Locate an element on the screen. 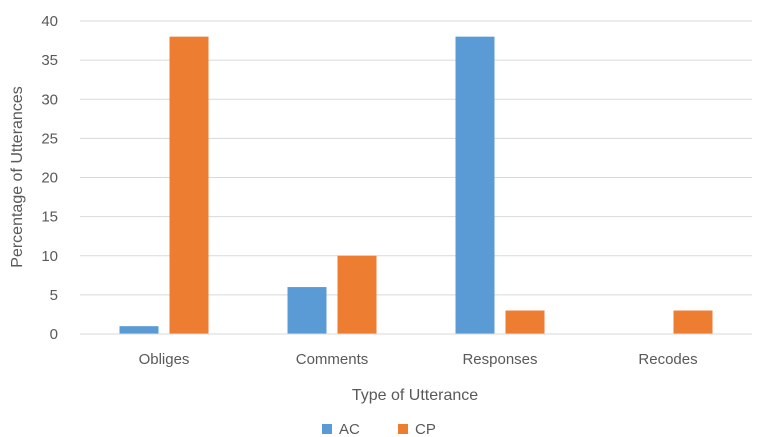 Image resolution: width=764 pixels, height=437 pixels. legend: AC CP is located at coordinates (379, 429).